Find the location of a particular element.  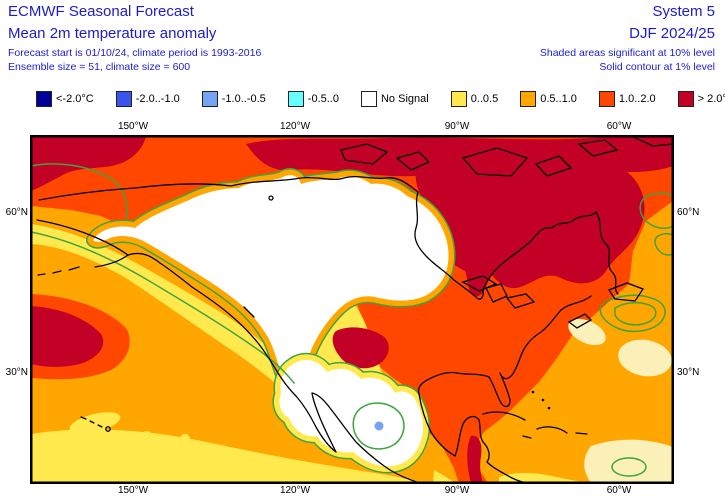

legend-item: -0.5..0 is located at coordinates (313, 99).